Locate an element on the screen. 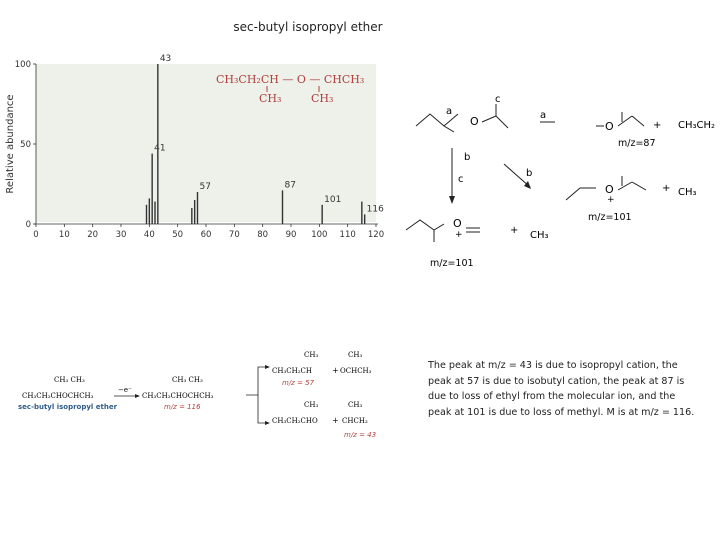 This screenshot has width=720, height=540. prod2-partner-top: CH₃ is located at coordinates (355, 405).